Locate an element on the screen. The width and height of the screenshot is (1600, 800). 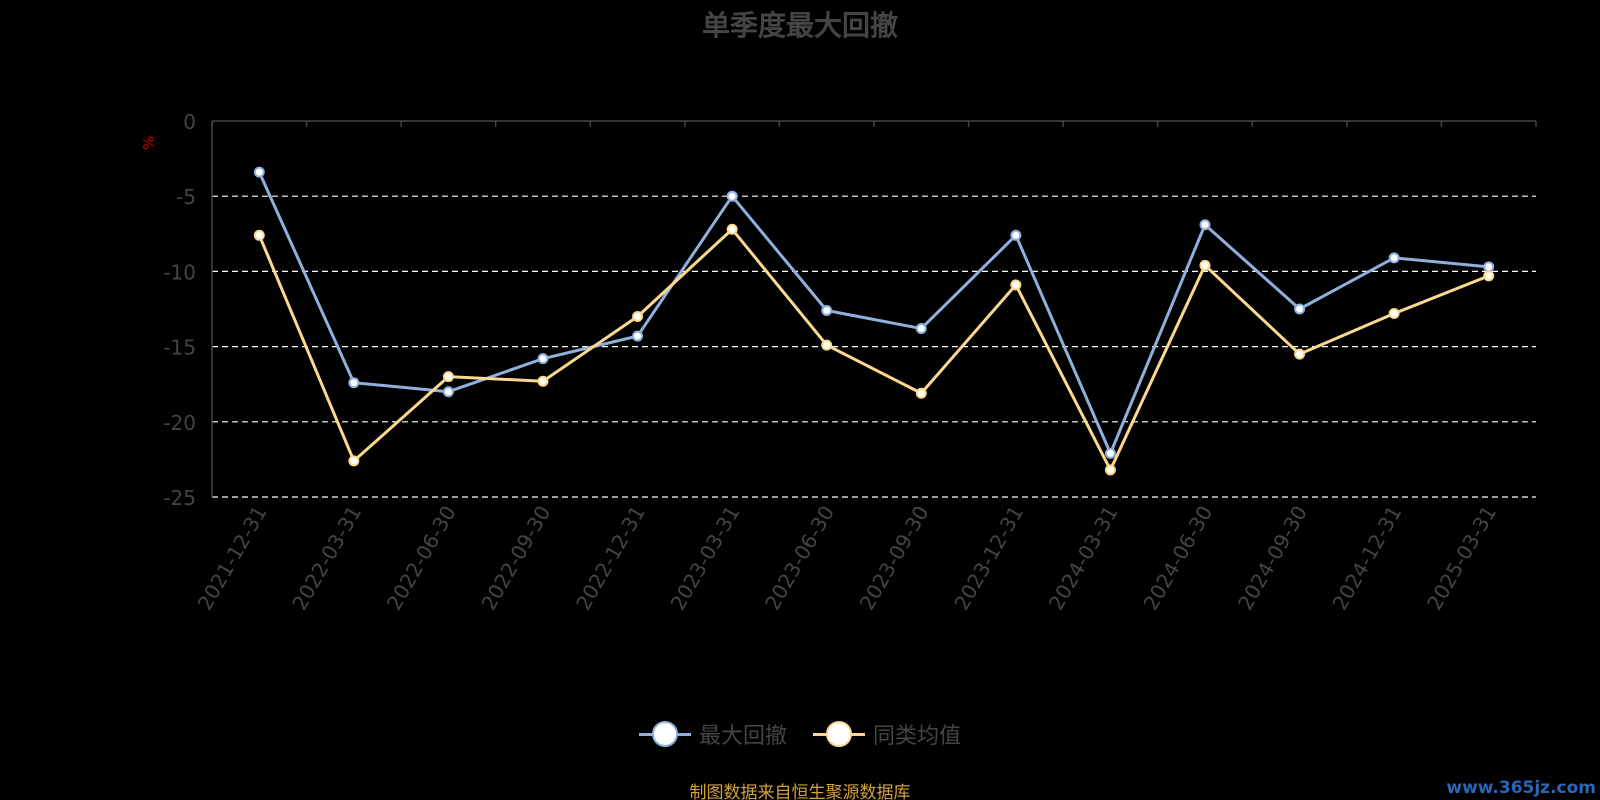
x-tick-label: 2022-03-31 is located at coordinates (326, 558).